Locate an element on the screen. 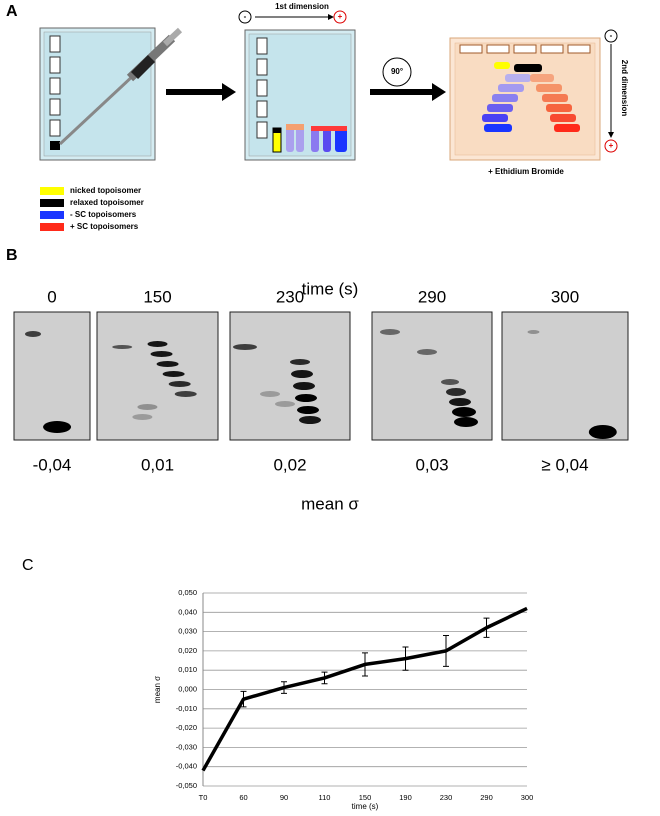 This screenshot has height=816, width=660. legend-label: relaxed topoisomer is located at coordinates (107, 202).